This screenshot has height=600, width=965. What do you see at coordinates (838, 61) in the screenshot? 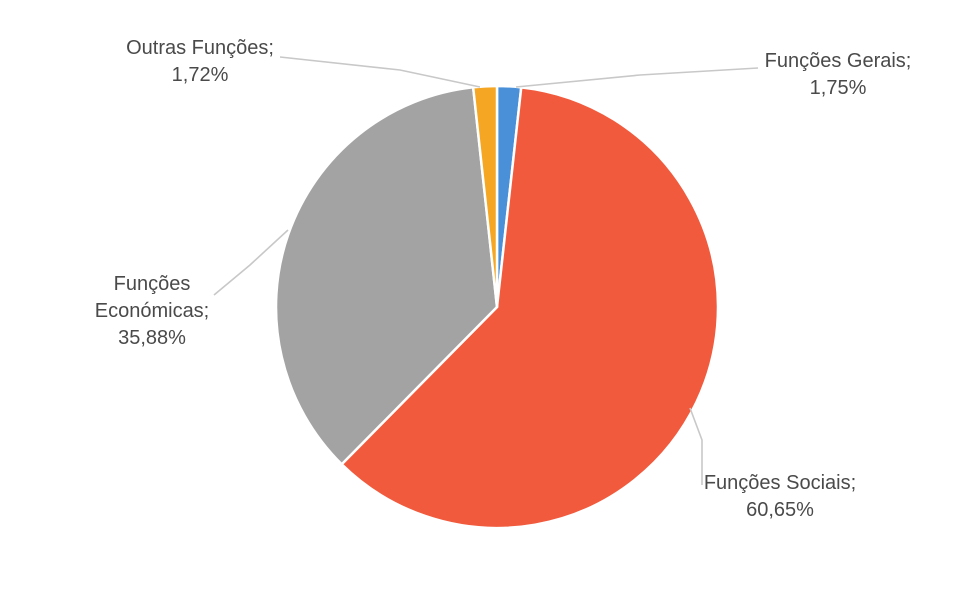
I see `data-label-line: Funções Gerais;` at bounding box center [838, 61].